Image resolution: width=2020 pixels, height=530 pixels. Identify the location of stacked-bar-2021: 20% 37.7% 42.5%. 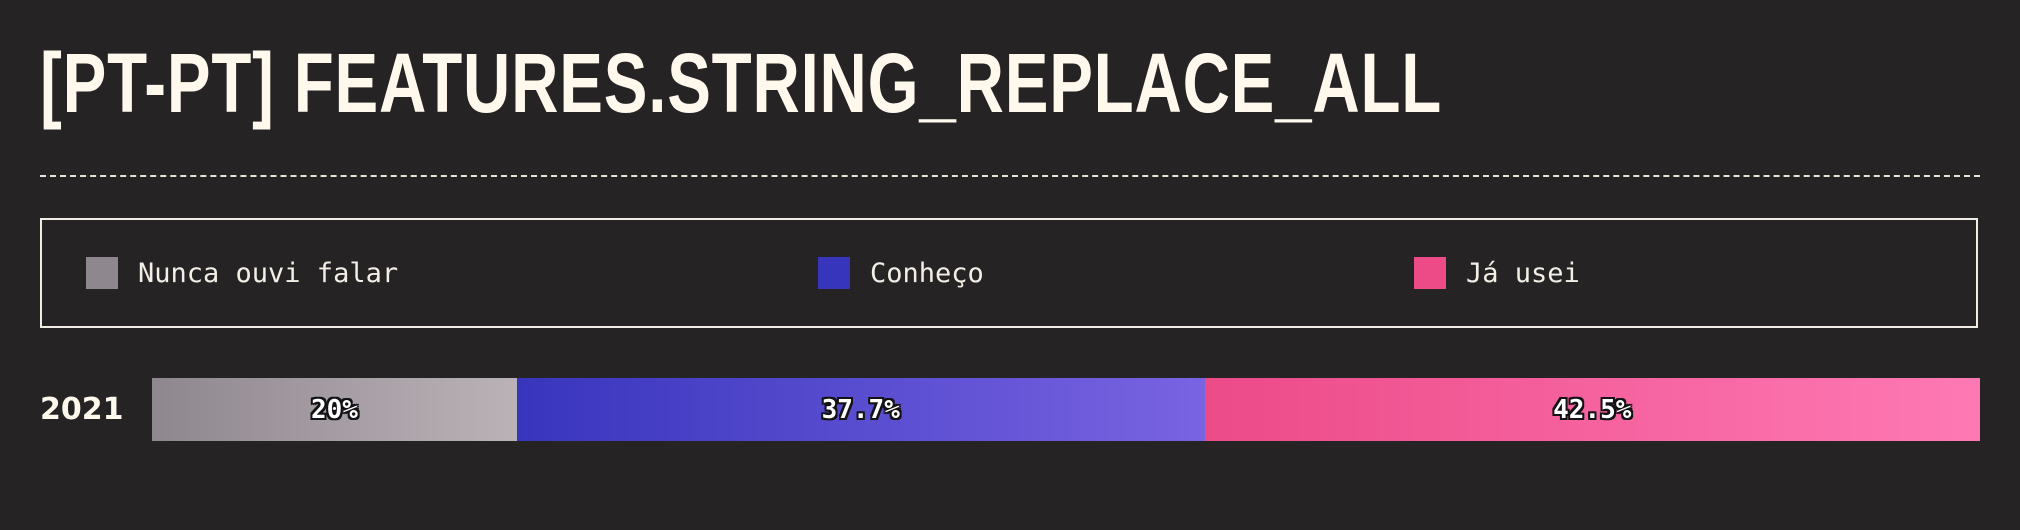
(1066, 409).